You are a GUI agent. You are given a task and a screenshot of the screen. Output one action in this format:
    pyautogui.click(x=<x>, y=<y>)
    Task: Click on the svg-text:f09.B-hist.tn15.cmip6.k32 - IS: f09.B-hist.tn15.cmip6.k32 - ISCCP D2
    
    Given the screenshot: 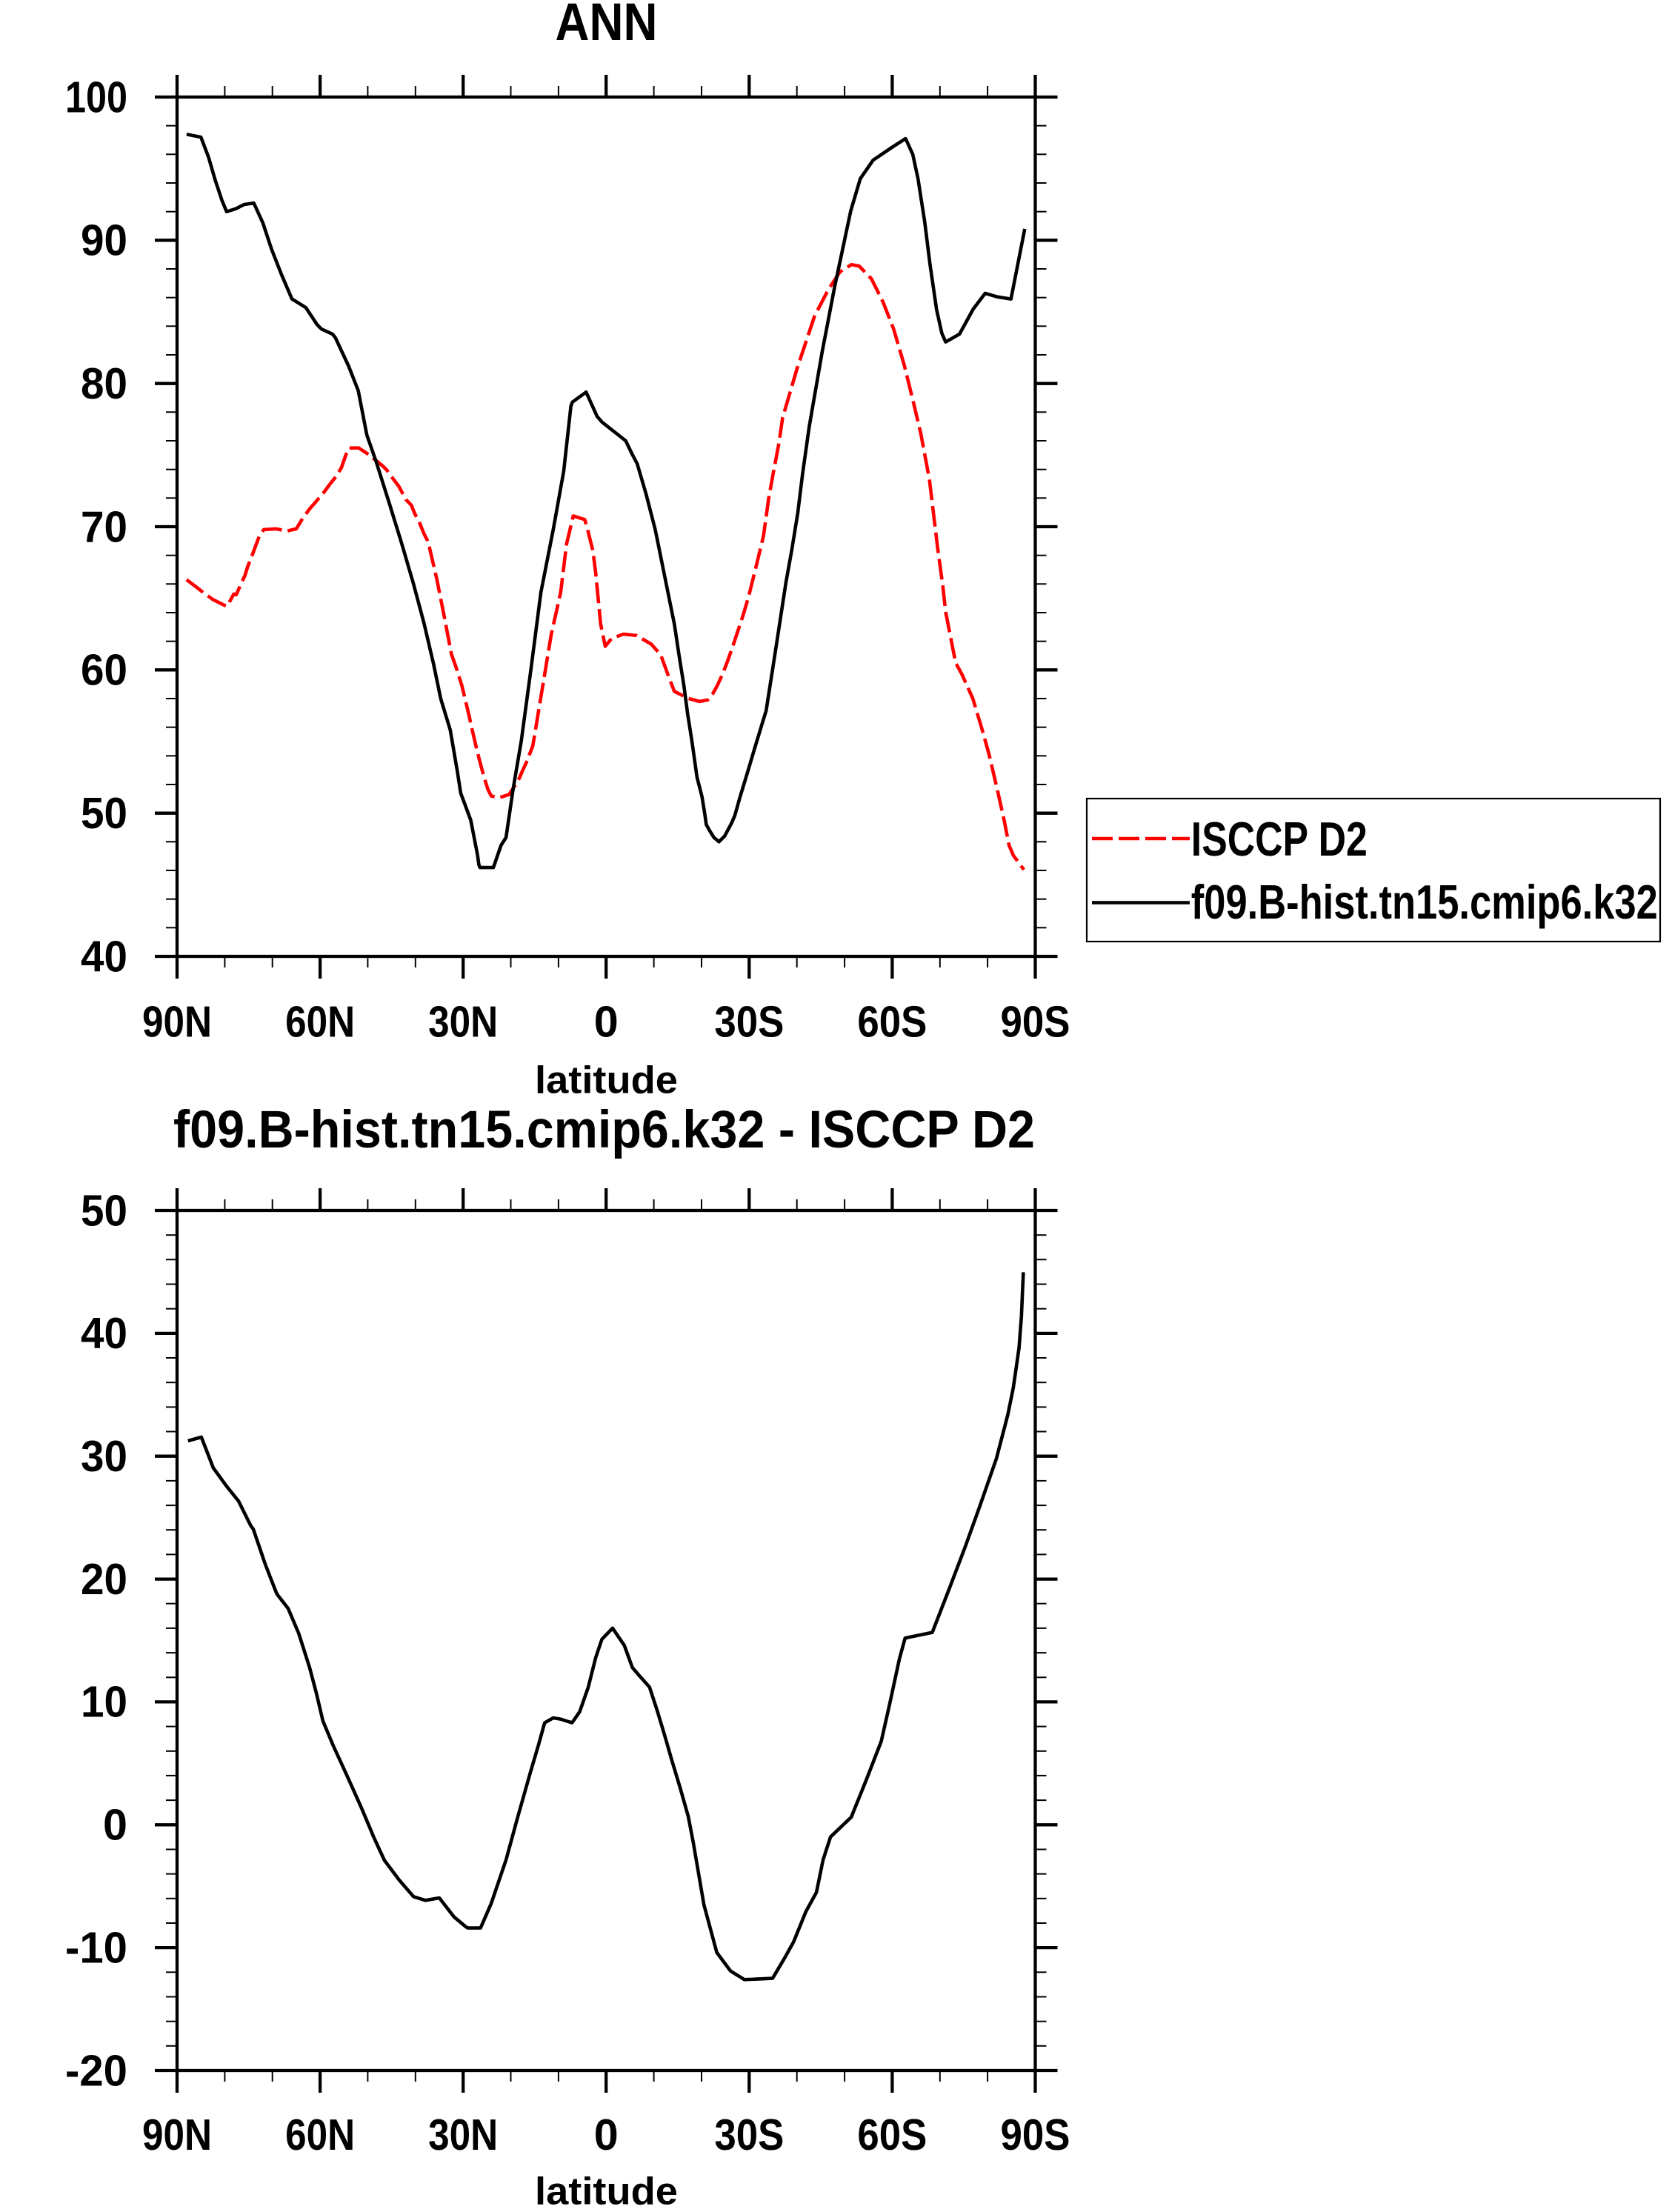 What is the action you would take?
    pyautogui.click(x=604, y=1130)
    